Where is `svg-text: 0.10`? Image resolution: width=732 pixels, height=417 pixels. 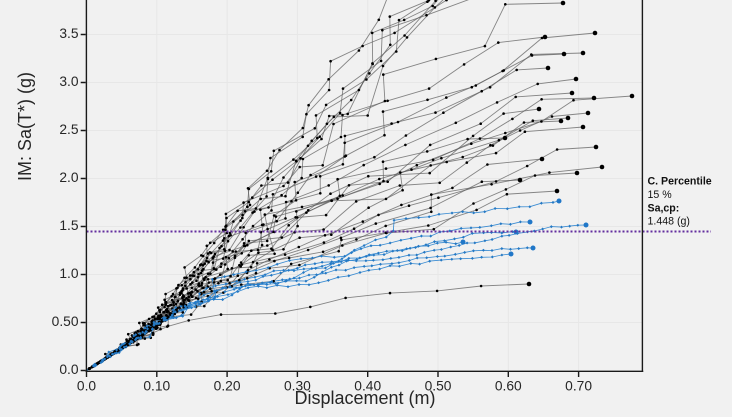 svg-text: 0.10 is located at coordinates (156, 386).